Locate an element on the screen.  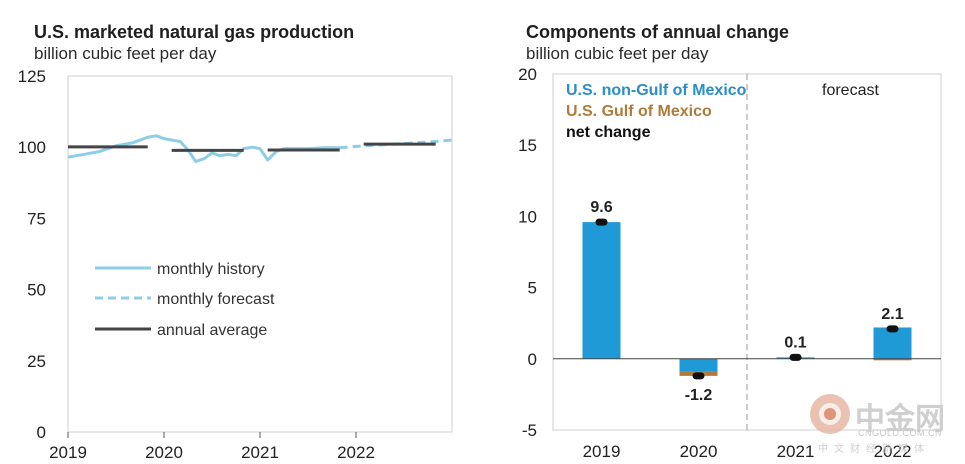
left-chart-unit: billion cubic feet per day is located at coordinates (125, 53).